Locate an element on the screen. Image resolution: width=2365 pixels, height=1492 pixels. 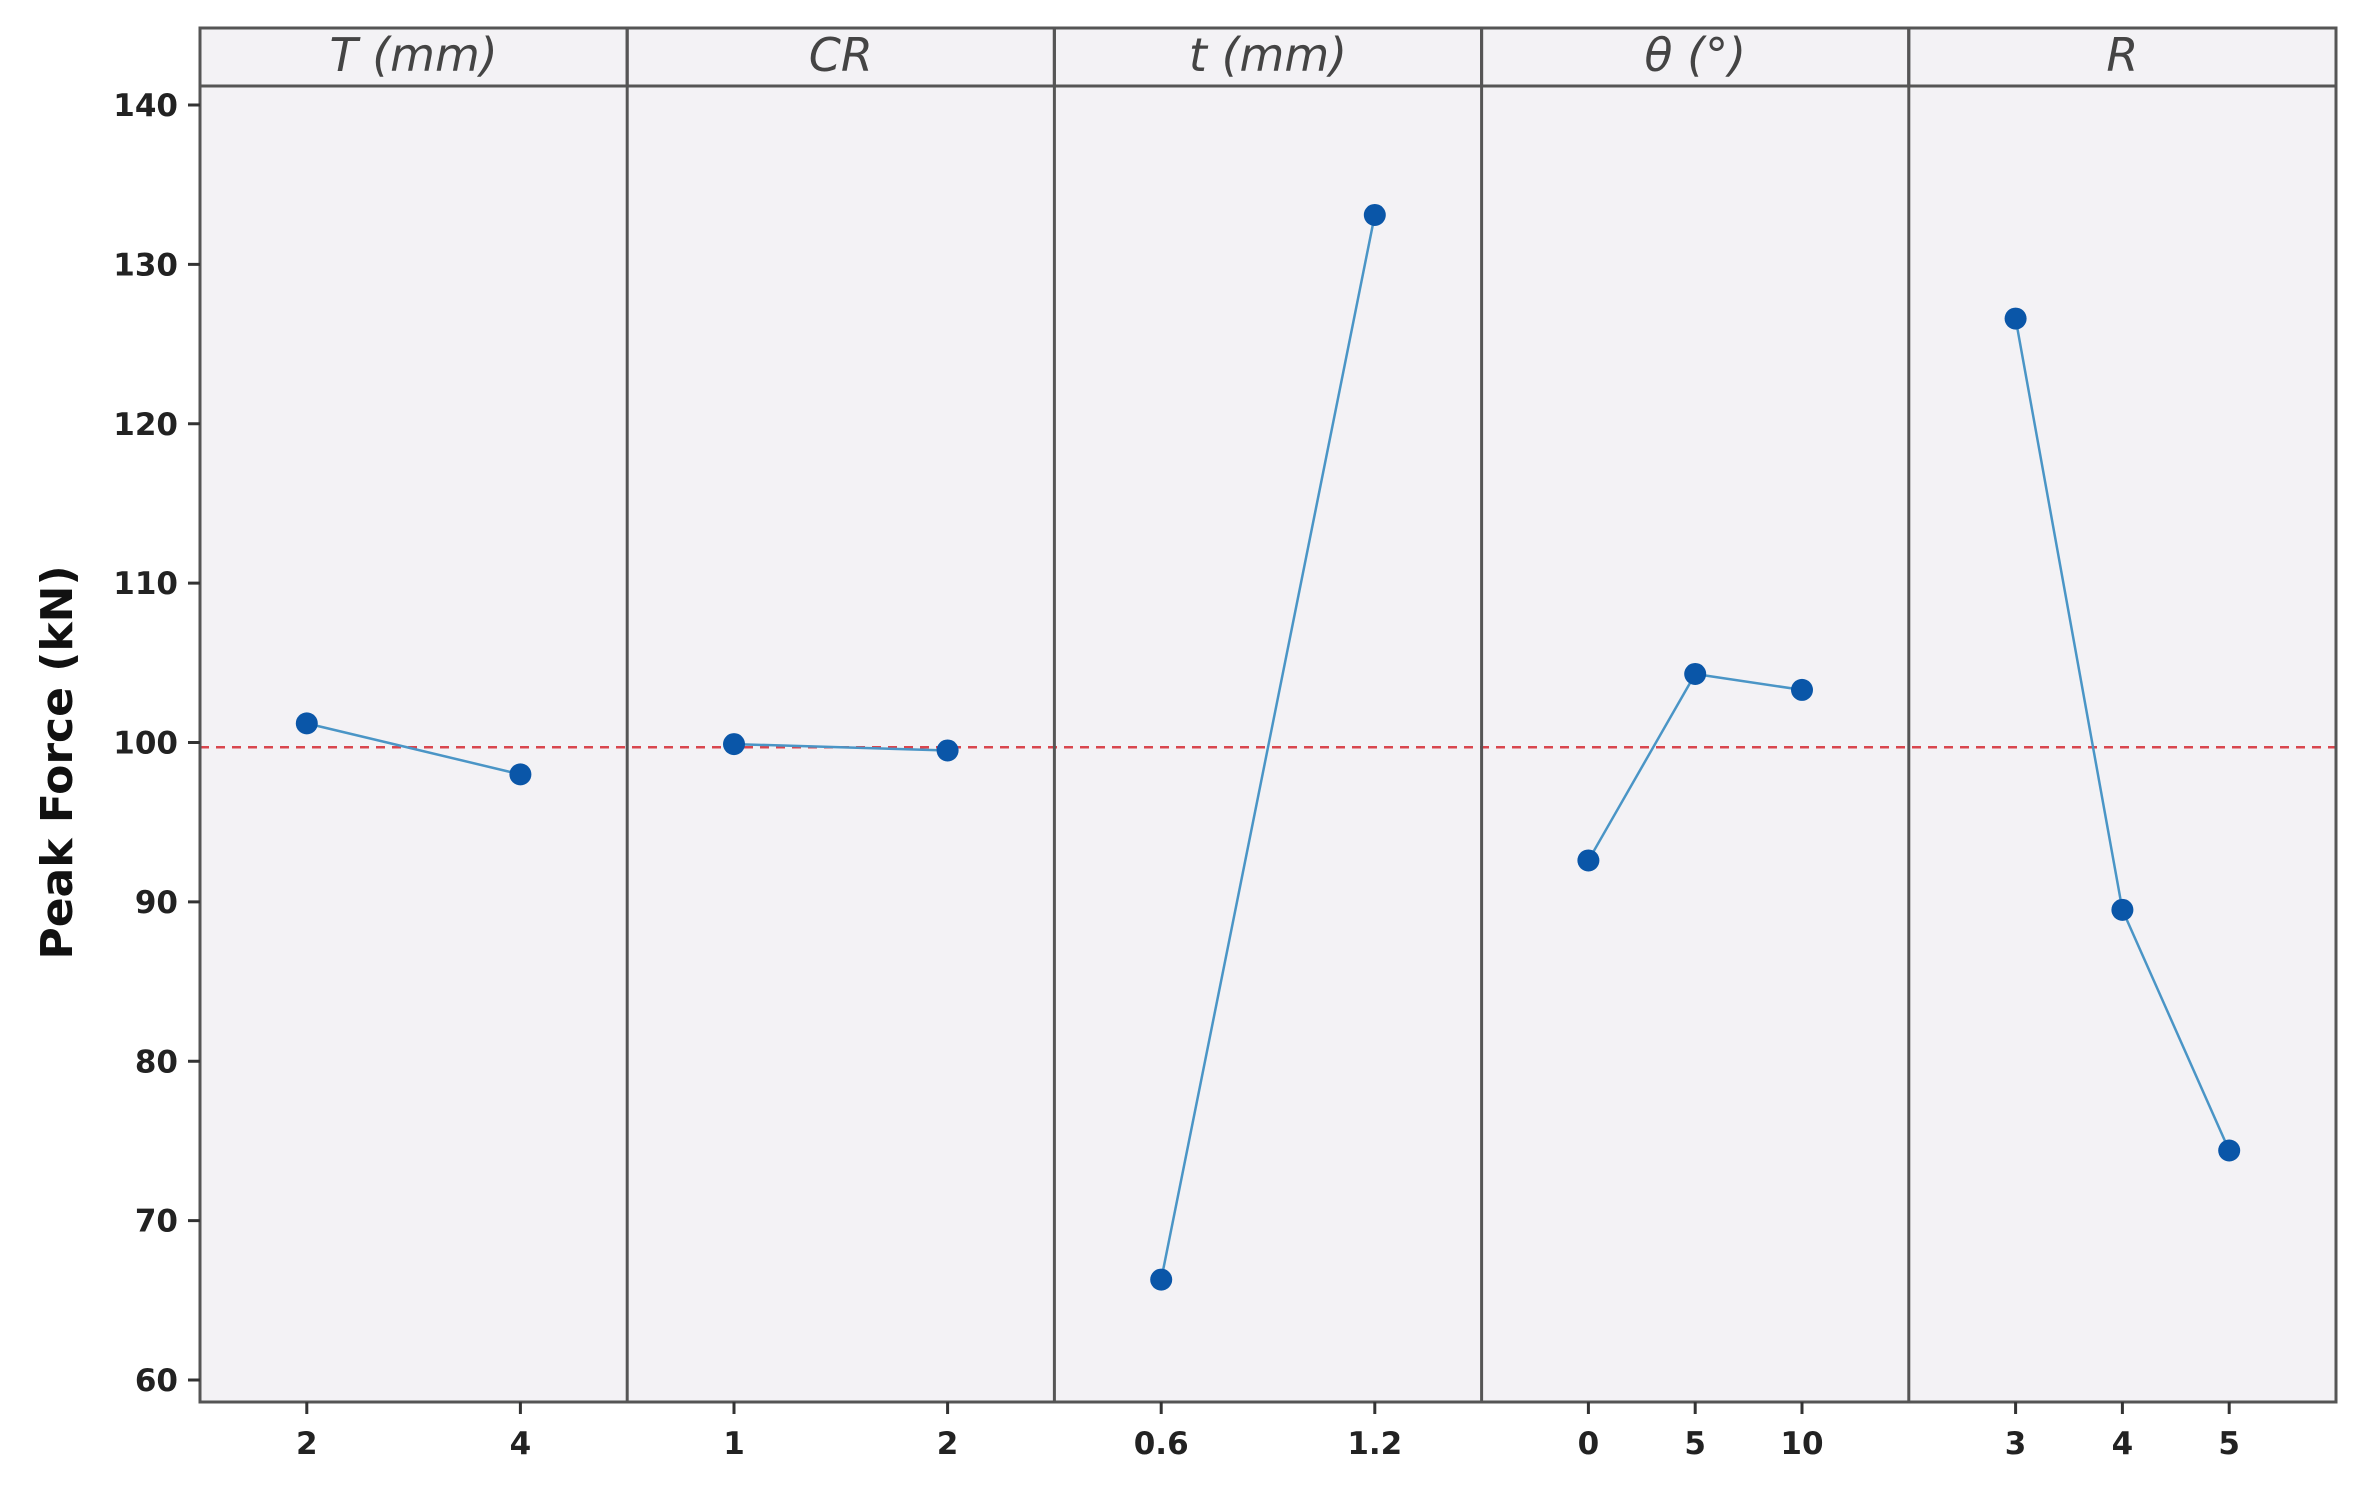
x-tick-label: 3 is located at coordinates (2016, 1444).